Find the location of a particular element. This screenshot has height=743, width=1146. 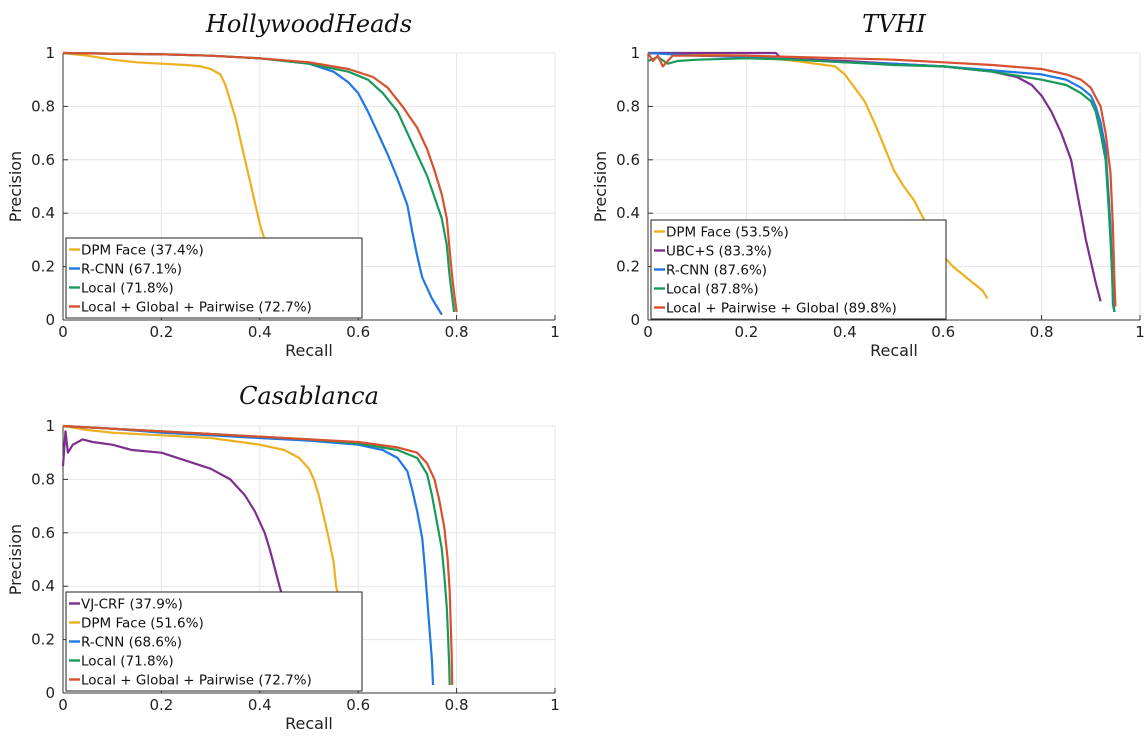

chart-title: HollywoodHeads is located at coordinates (308, 24).